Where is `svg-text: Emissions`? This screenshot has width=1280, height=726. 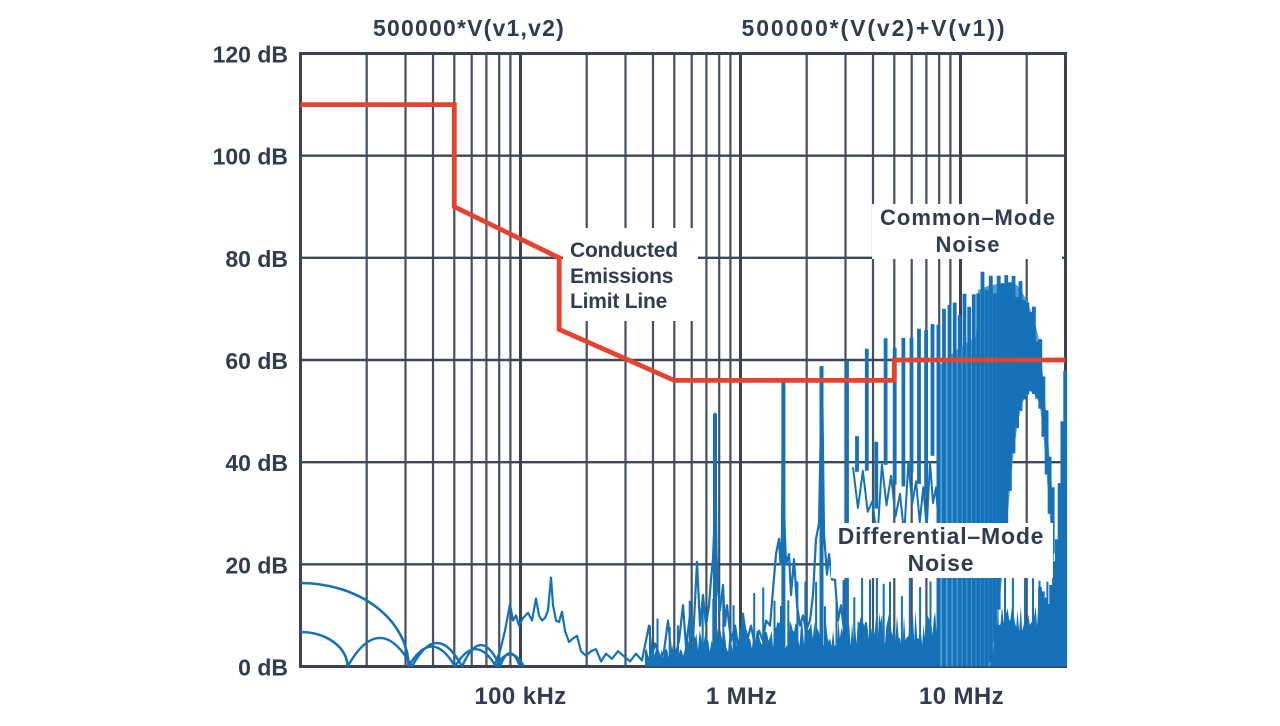
svg-text: Emissions is located at coordinates (621, 276).